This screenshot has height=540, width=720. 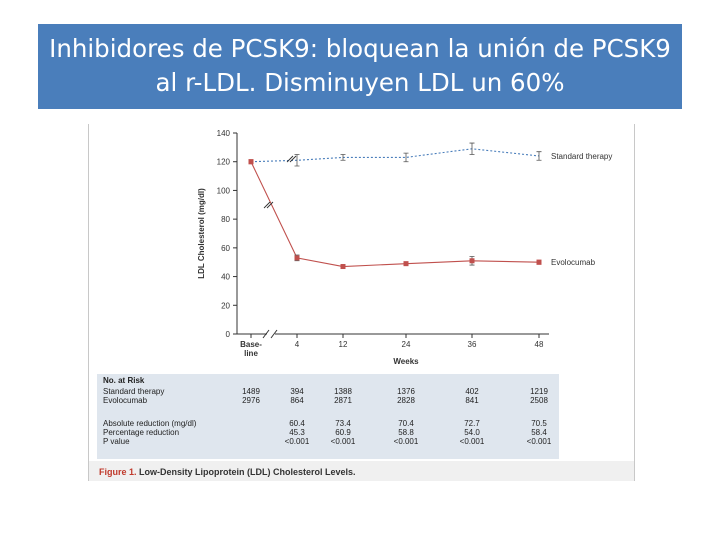 I want to click on chart-marks, so click(x=395, y=206).